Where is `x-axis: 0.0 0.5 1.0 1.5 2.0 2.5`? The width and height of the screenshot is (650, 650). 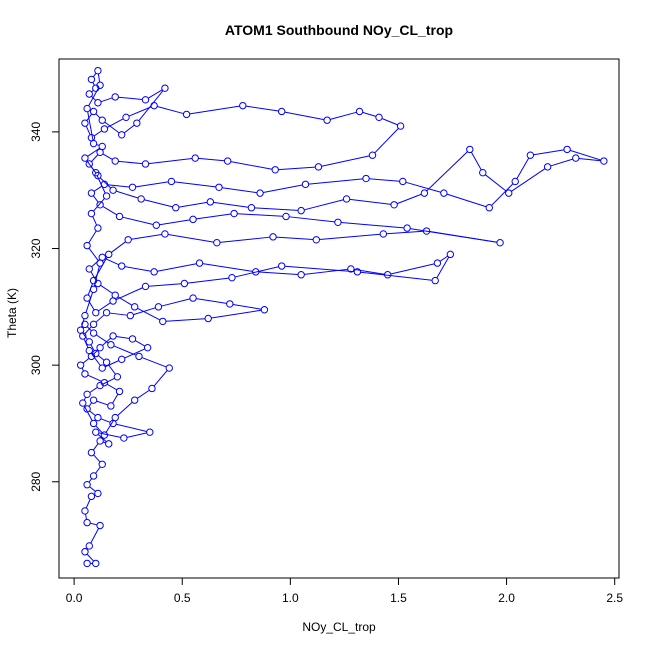
x-axis: 0.0 0.5 1.0 1.5 2.0 2.5 is located at coordinates (344, 591).